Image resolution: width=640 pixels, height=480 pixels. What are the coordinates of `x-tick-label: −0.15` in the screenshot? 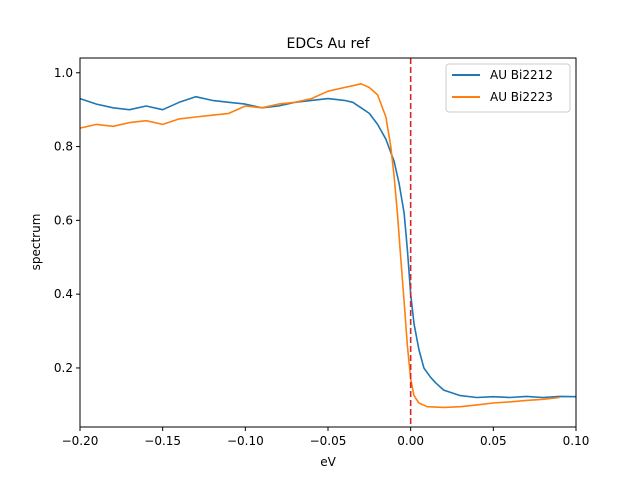 It's located at (162, 441).